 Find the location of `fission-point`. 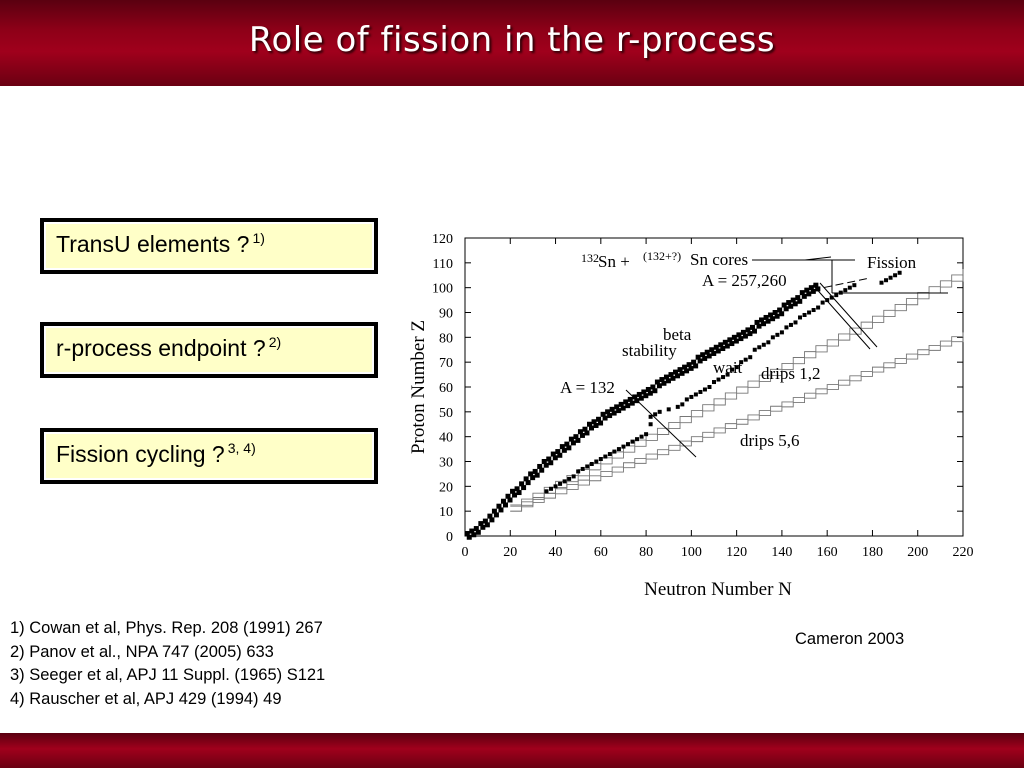

fission-point is located at coordinates (895, 275).